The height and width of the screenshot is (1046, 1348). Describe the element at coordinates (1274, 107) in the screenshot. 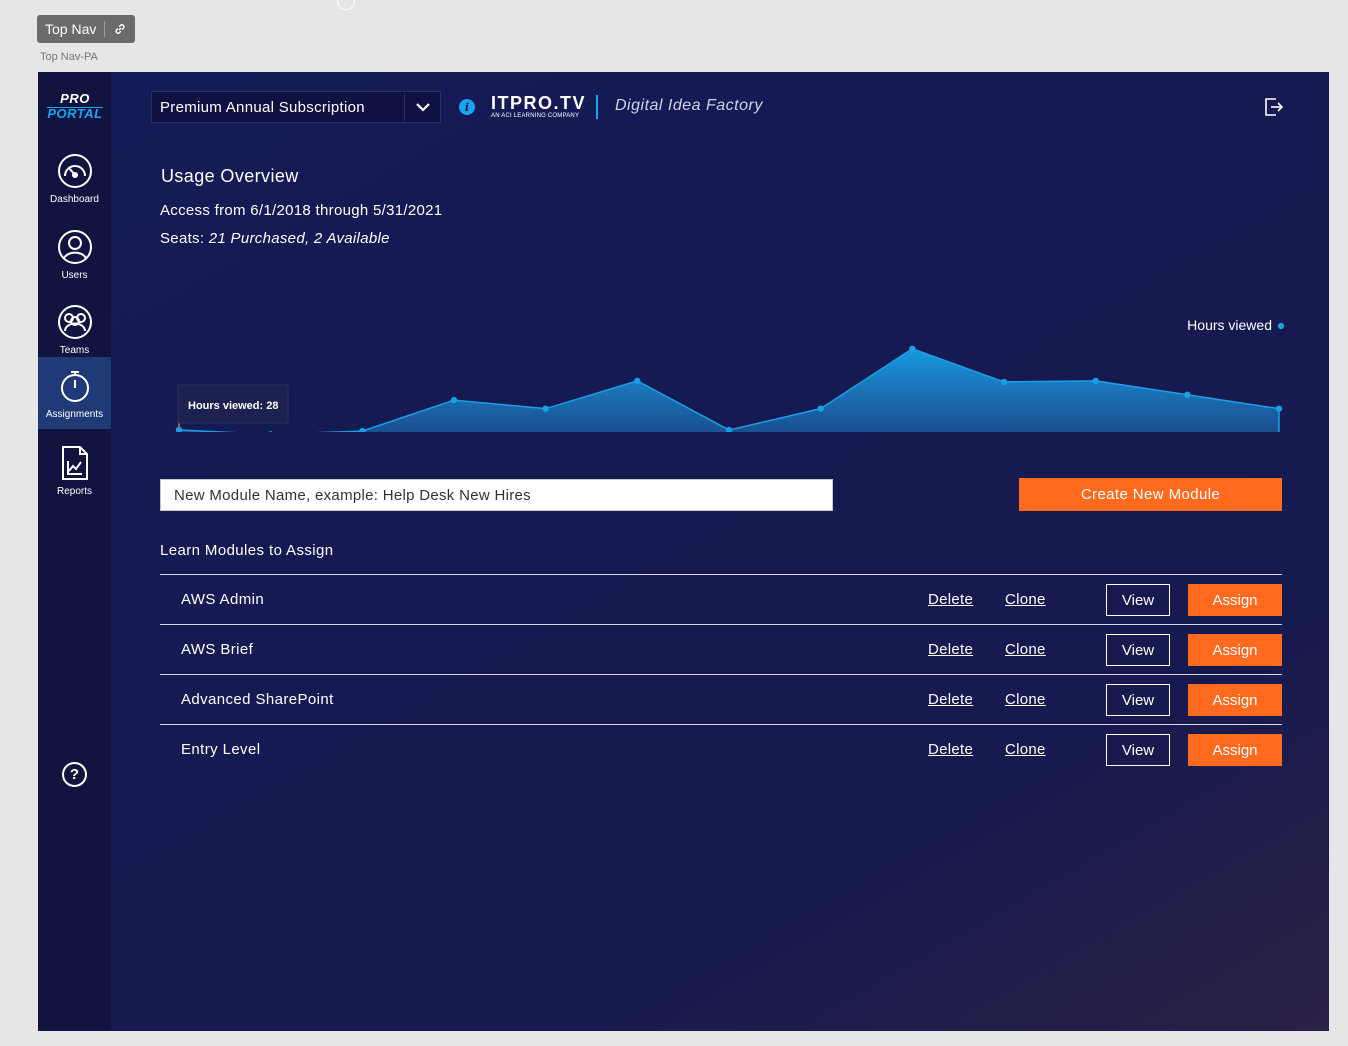

I see `logout-icon` at that location.